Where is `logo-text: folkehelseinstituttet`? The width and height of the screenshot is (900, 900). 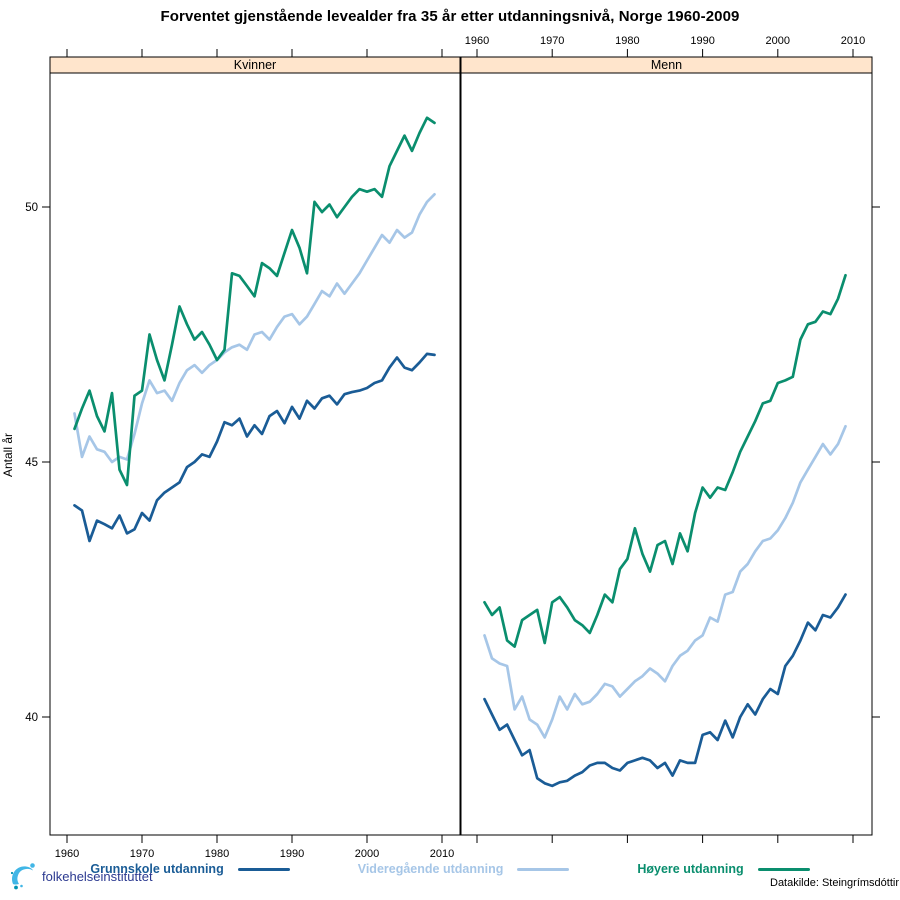 logo-text: folkehelseinstituttet is located at coordinates (97, 876).